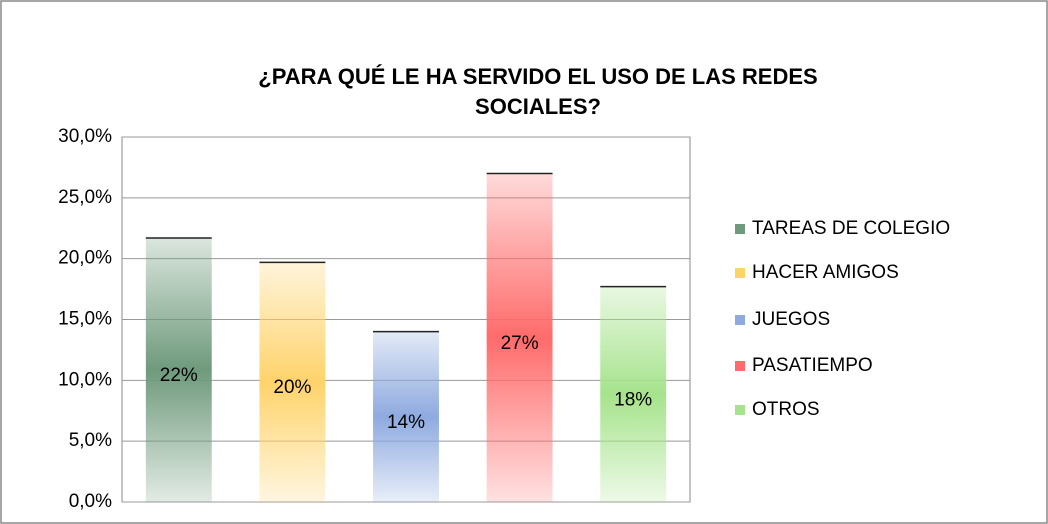  I want to click on value-label: 18%, so click(633, 399).